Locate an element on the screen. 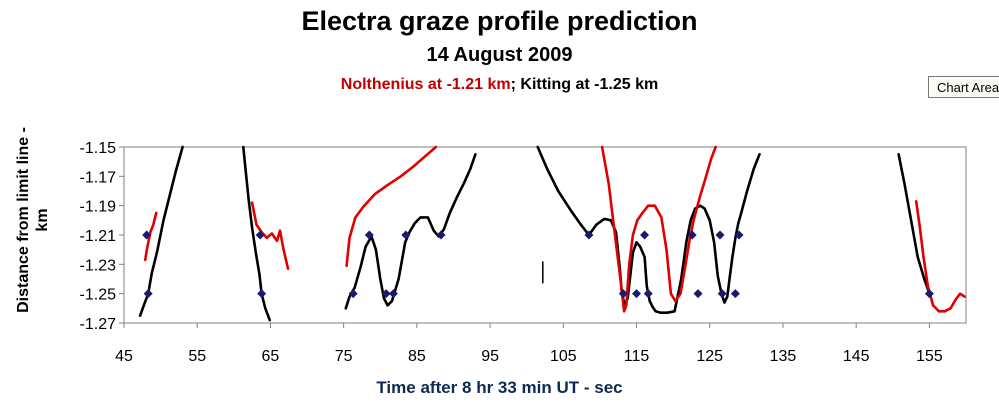 The height and width of the screenshot is (416, 999). y-tick-label: -1.17 is located at coordinates (98, 177).